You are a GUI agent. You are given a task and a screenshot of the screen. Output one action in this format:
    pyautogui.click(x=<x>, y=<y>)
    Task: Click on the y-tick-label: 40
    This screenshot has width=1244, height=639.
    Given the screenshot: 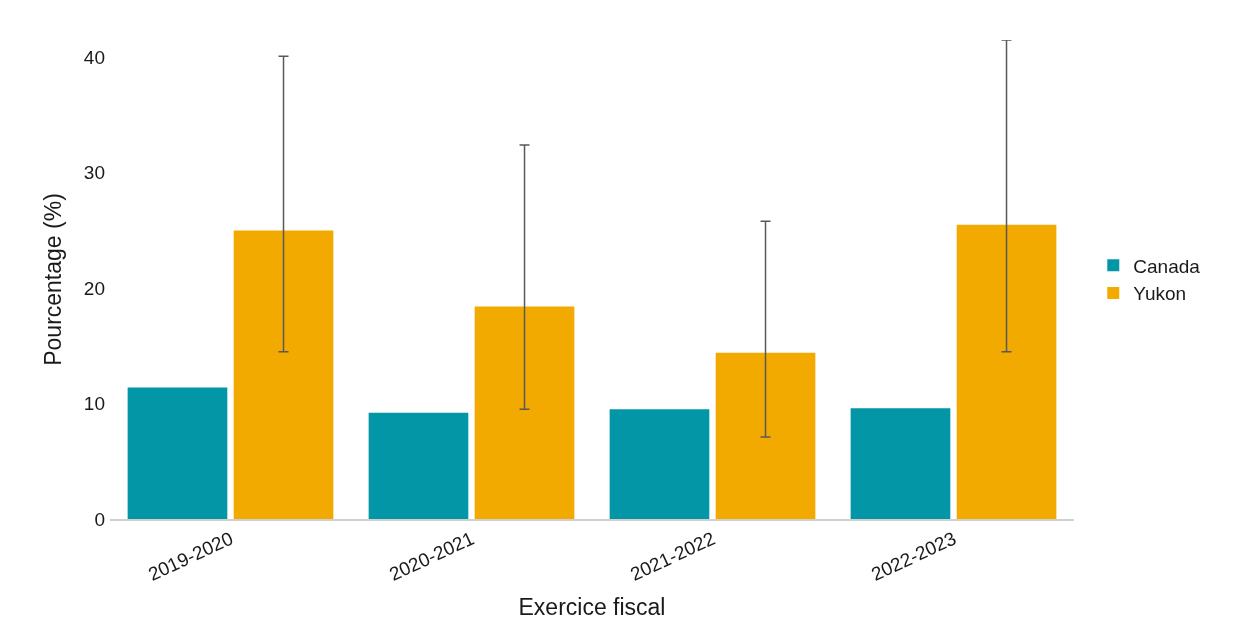 What is the action you would take?
    pyautogui.click(x=94, y=57)
    